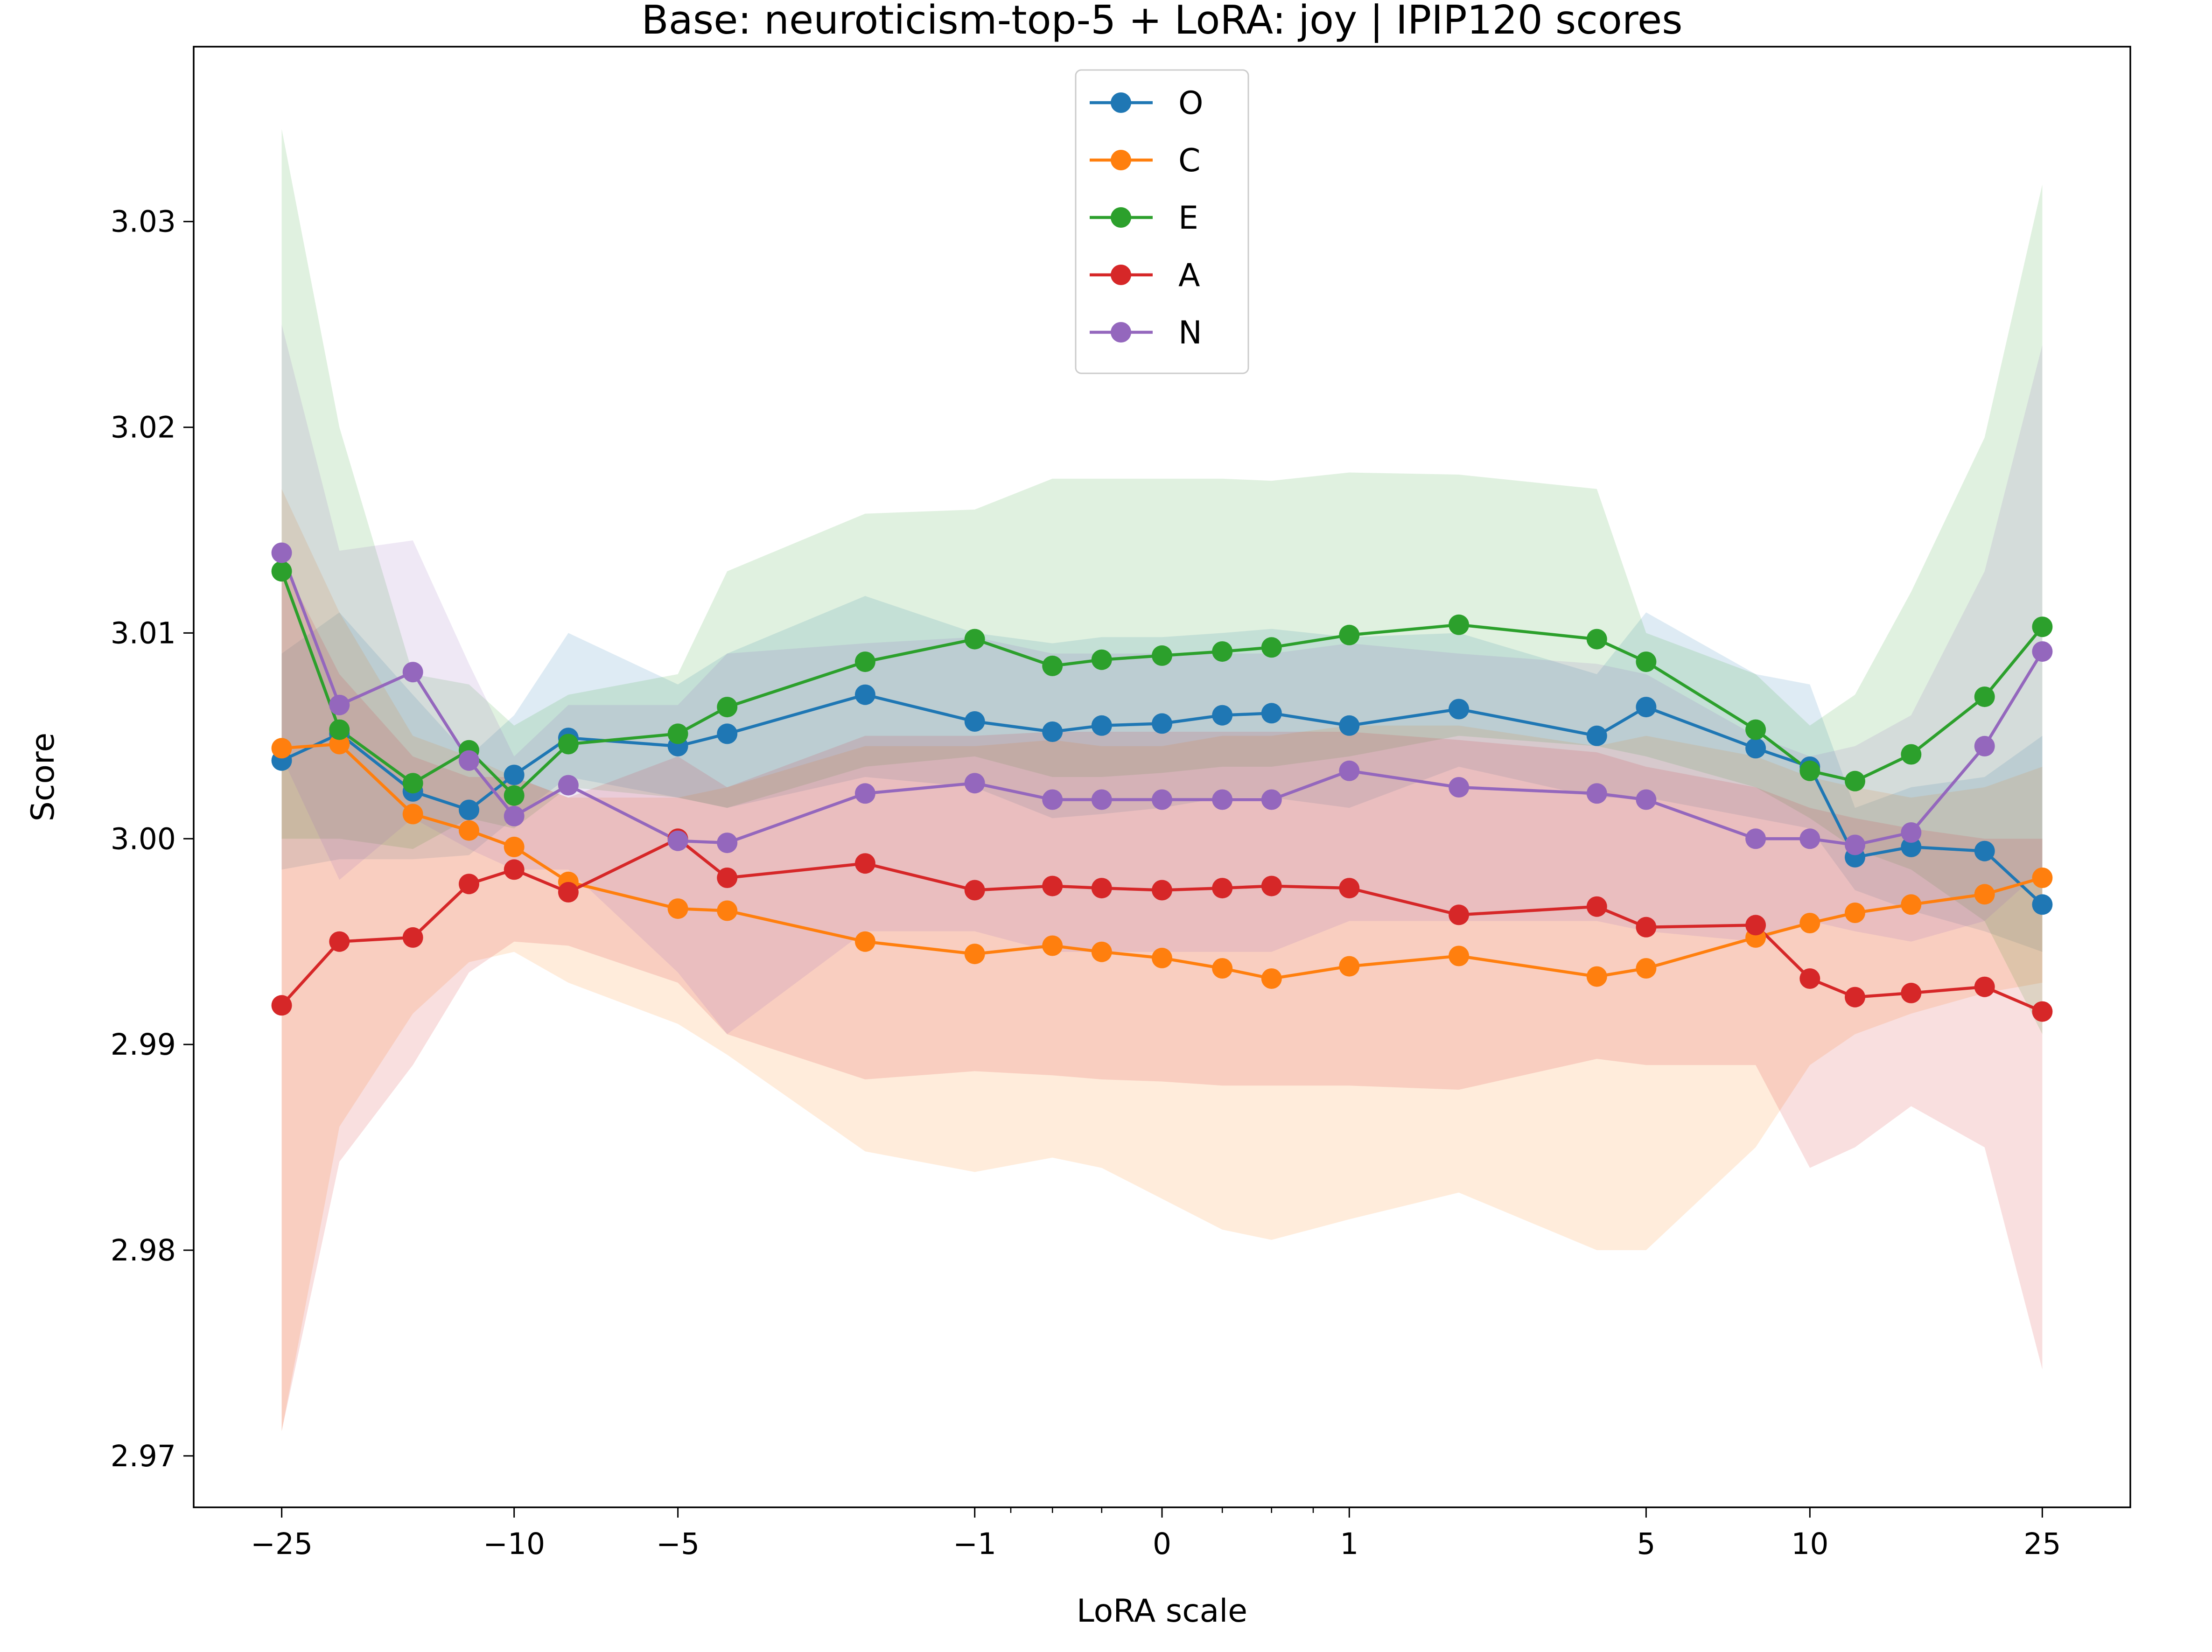 The image size is (2212, 1652). I want to click on y-axis-ticks: 2.97 2.98 2.99 3.00 3.01 3.02 3.03, so click(152, 839).